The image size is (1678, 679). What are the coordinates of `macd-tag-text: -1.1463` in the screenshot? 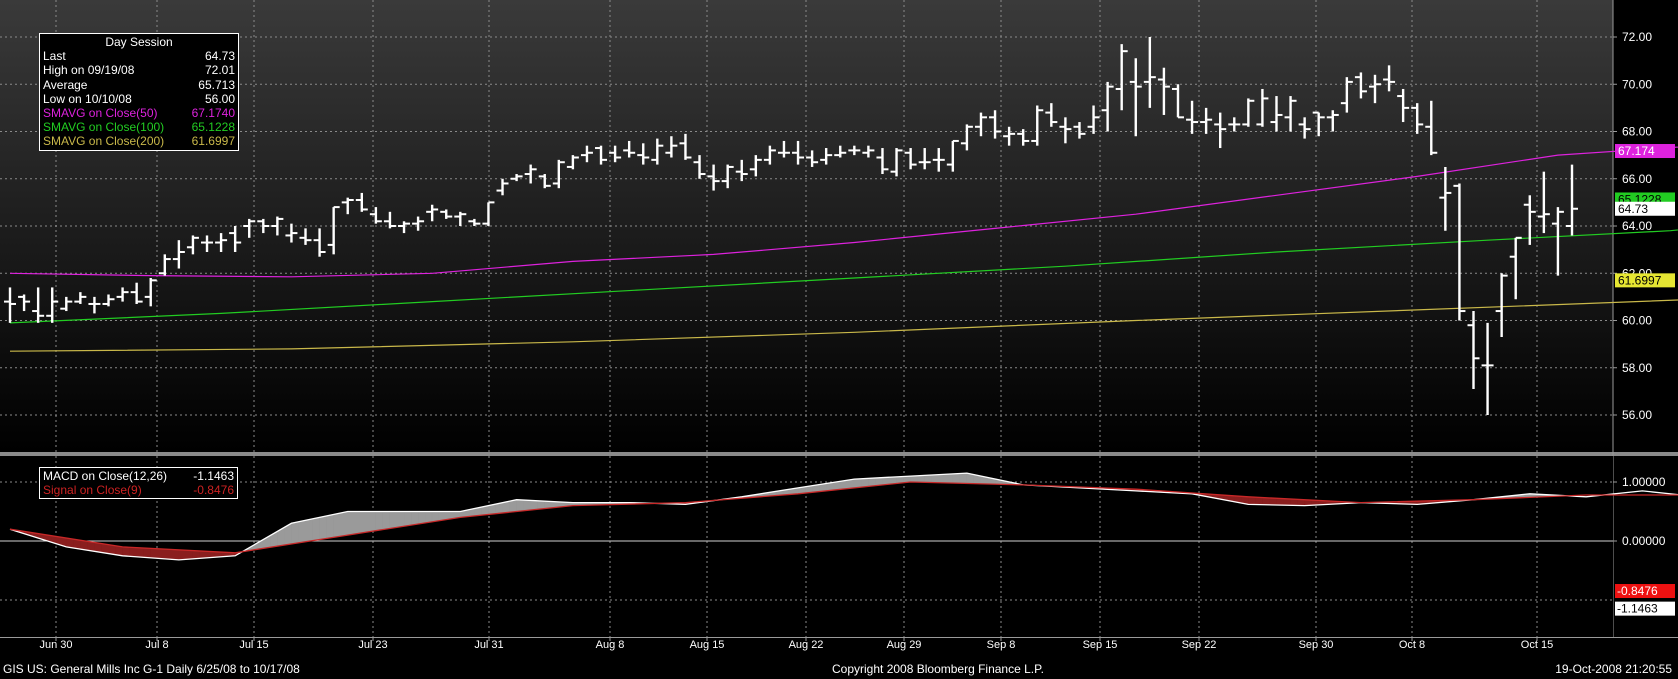 It's located at (1637, 609).